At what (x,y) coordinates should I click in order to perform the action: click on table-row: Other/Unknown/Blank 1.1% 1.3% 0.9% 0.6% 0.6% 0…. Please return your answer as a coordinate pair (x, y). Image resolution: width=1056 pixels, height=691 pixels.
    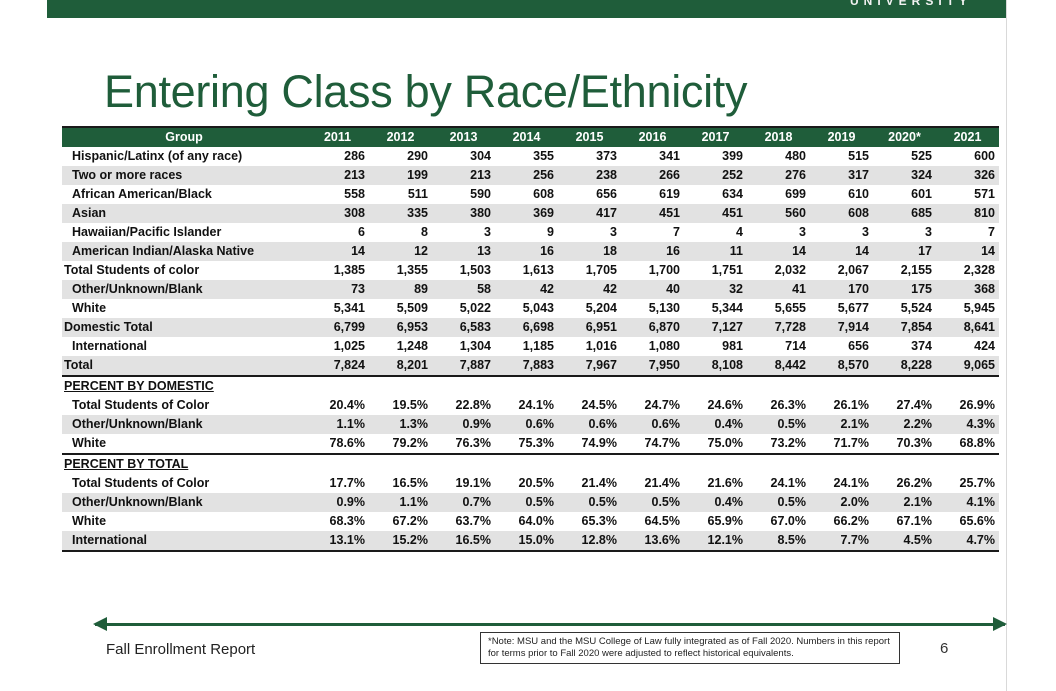
    Looking at the image, I should click on (530, 424).